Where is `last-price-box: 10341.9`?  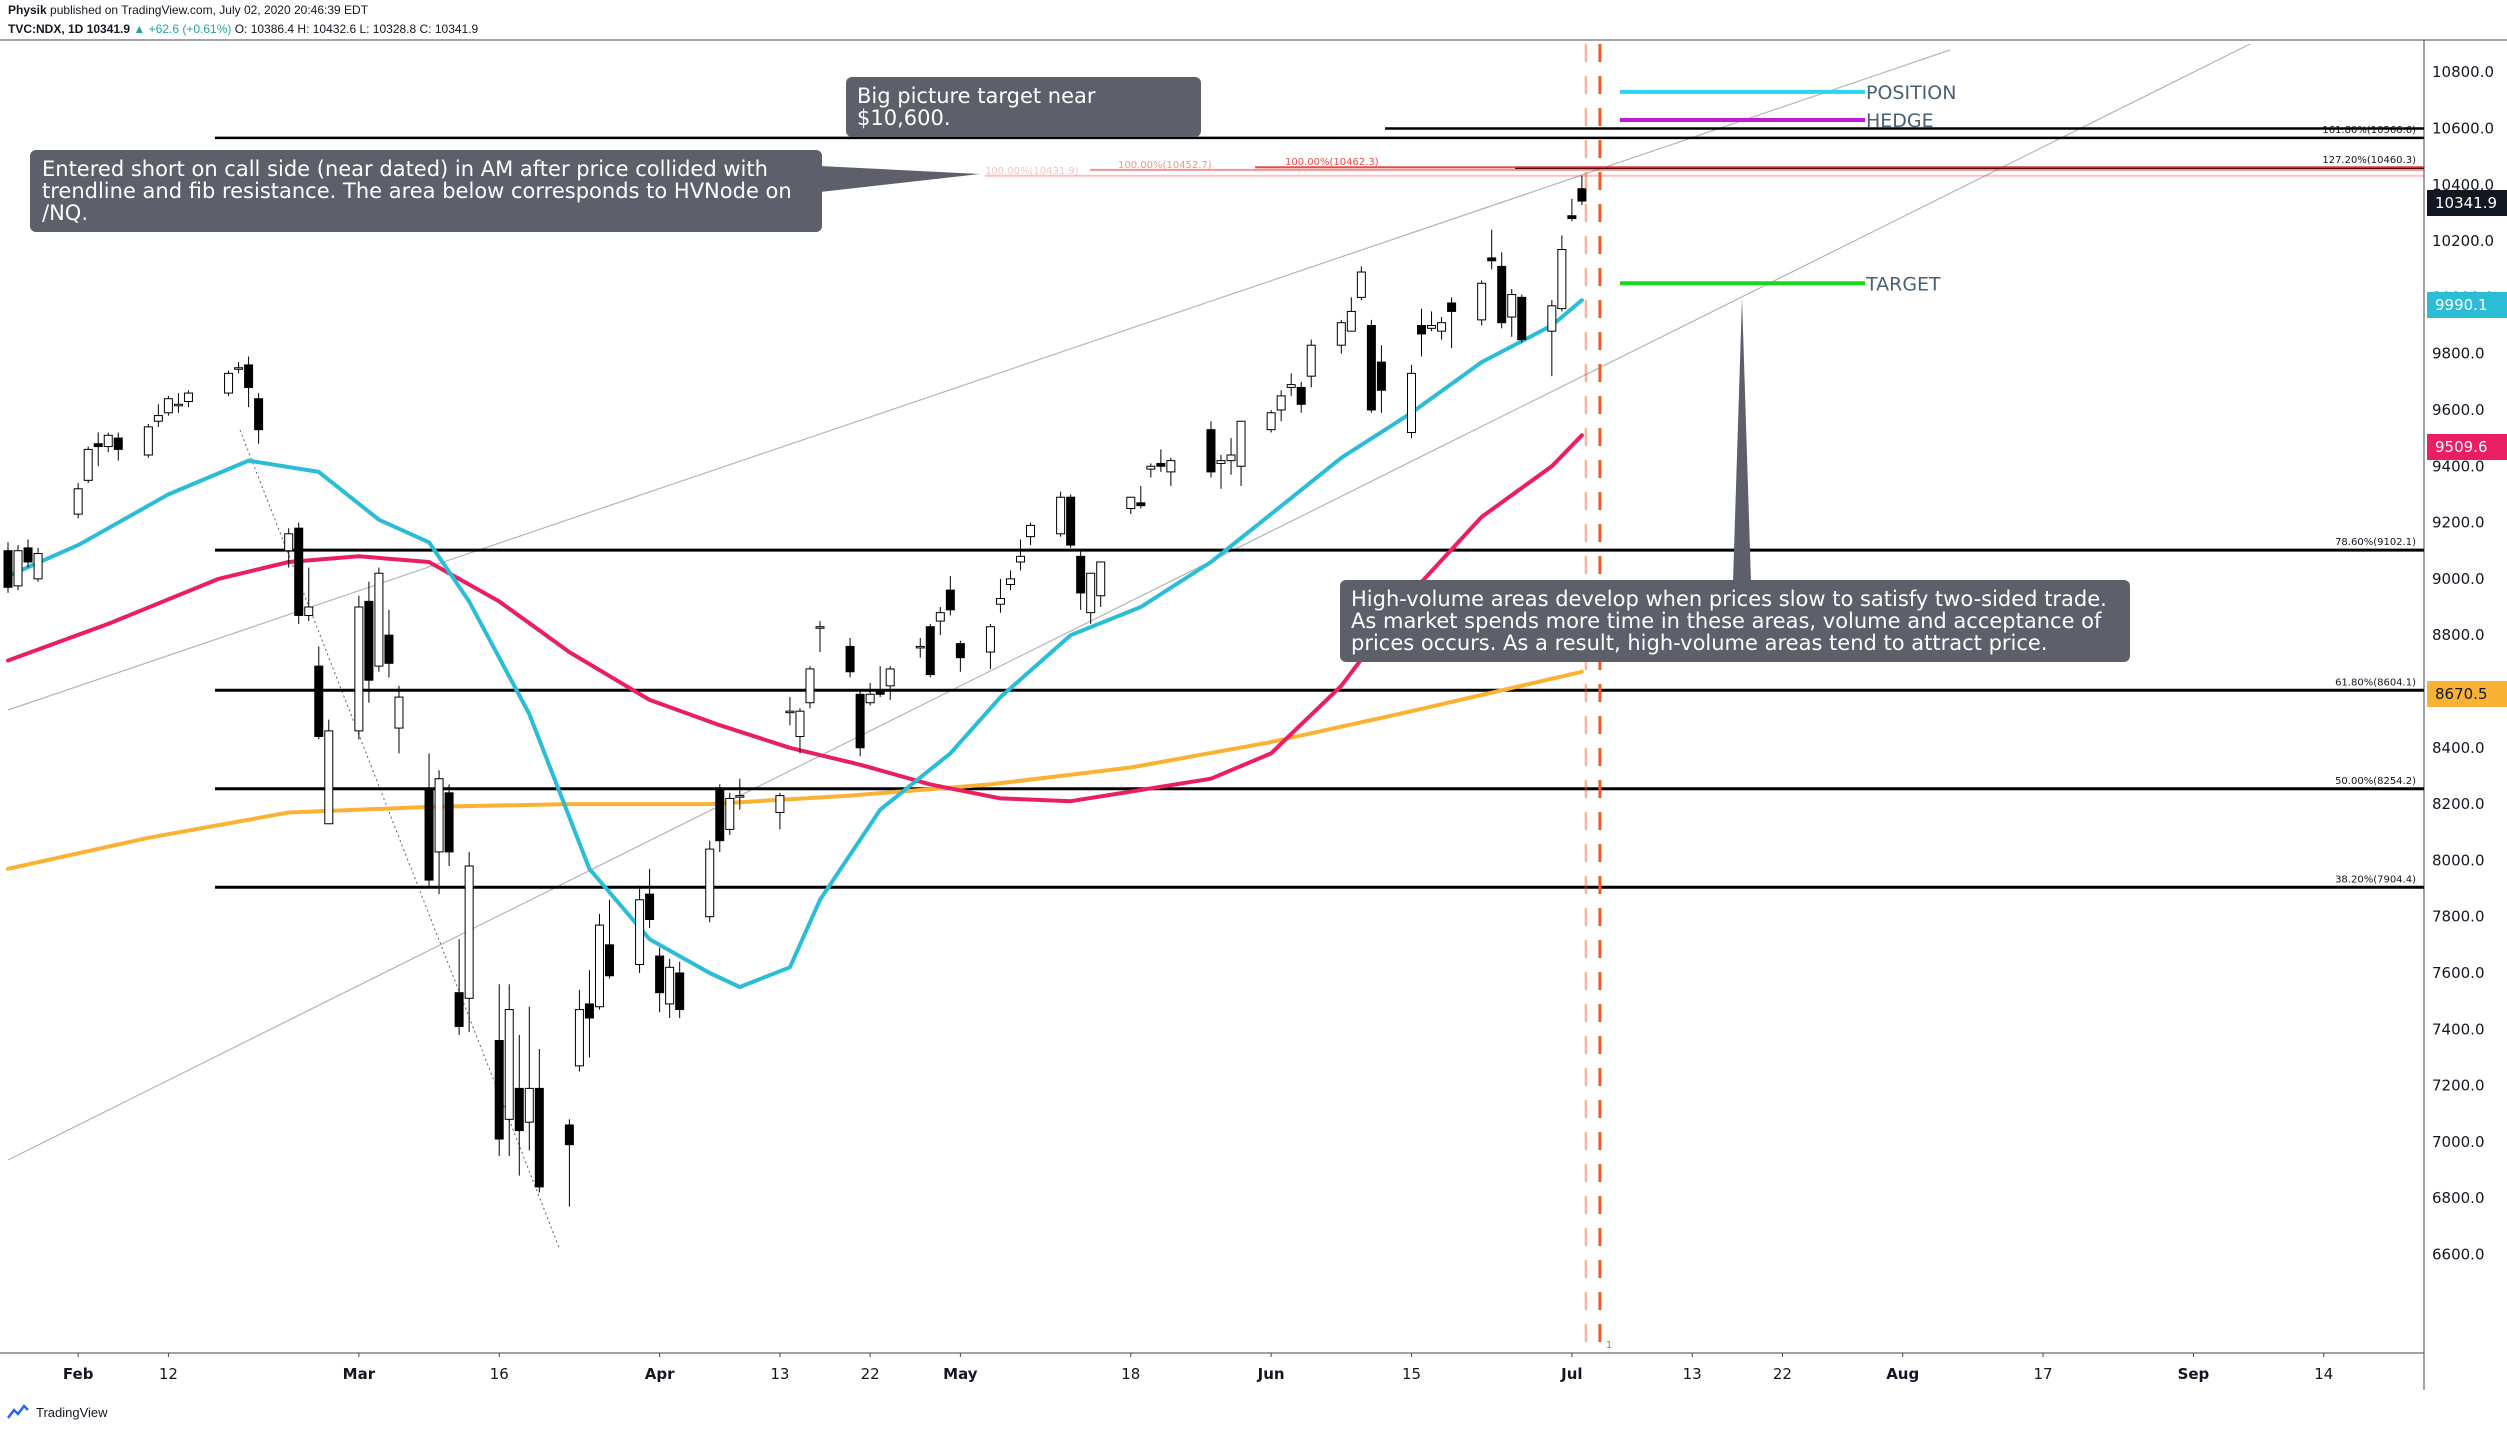
last-price-box: 10341.9 is located at coordinates (2467, 203).